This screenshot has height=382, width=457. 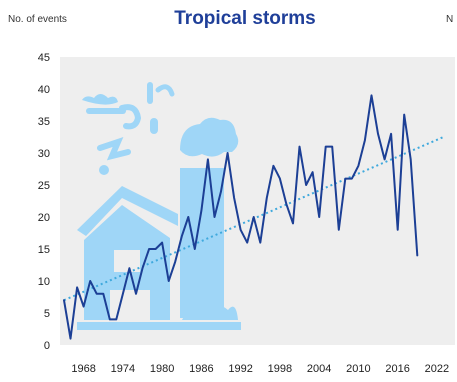 What do you see at coordinates (44, 186) in the screenshot?
I see `y-tick-label: 25` at bounding box center [44, 186].